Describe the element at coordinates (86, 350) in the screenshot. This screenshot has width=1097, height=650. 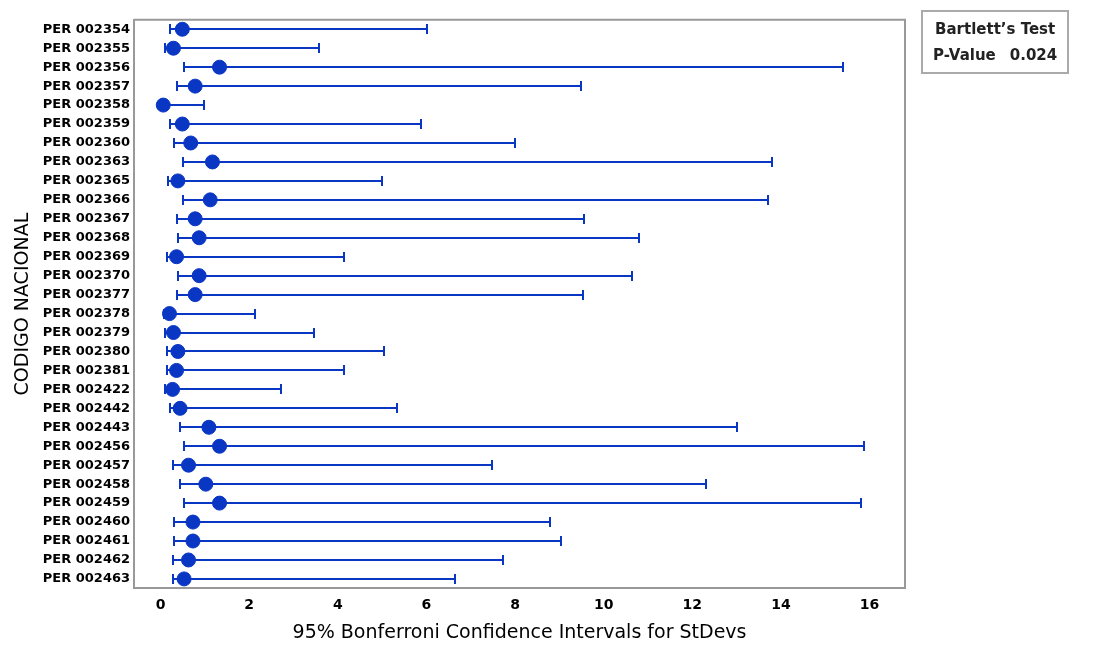
I see `y-tick-label: PER 002380` at that location.